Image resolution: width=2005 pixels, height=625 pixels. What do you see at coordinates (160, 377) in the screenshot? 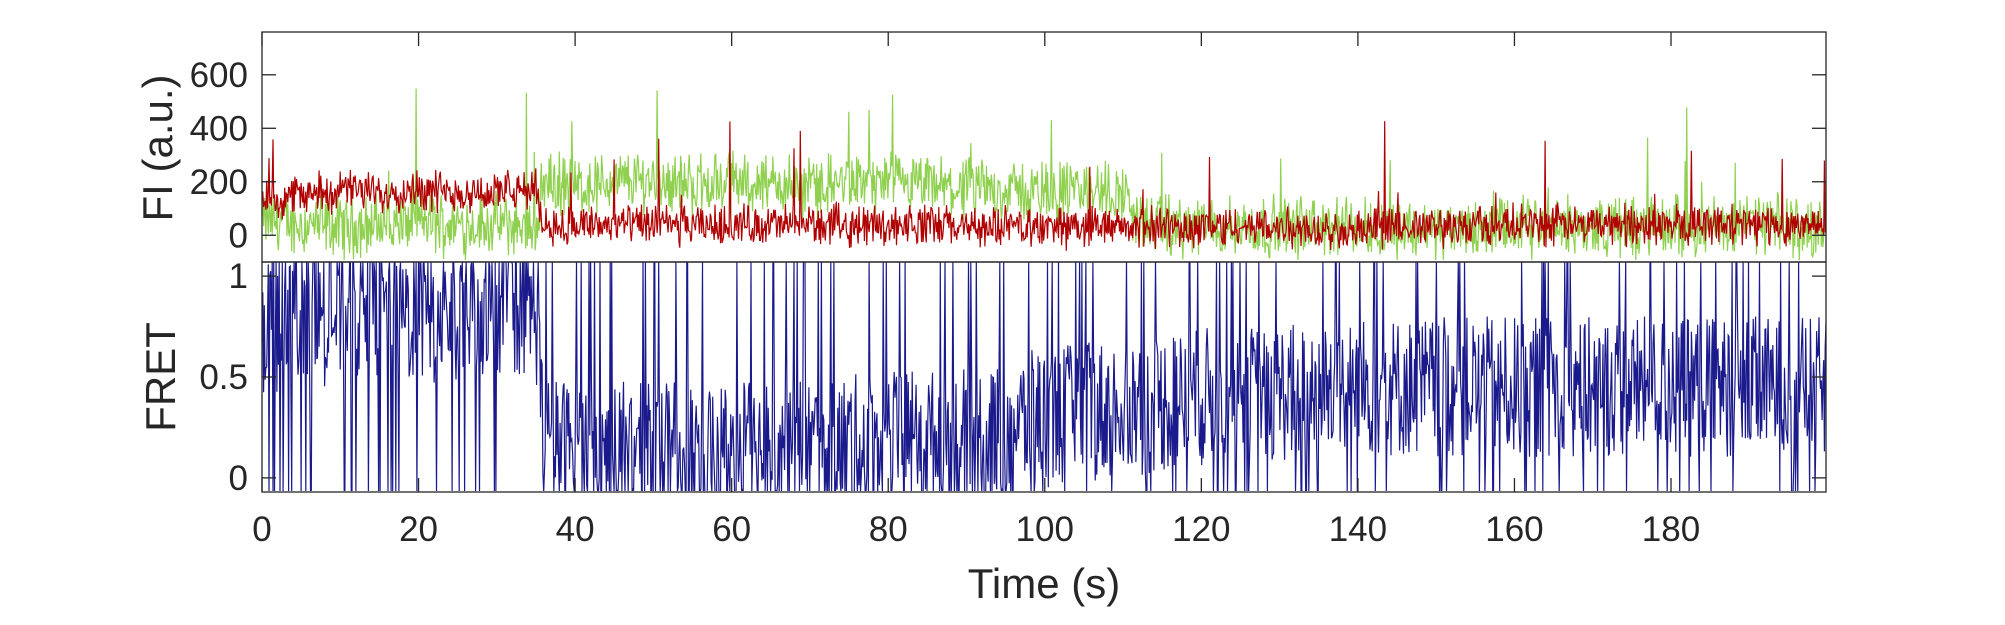
I see `fret-y-axis-label: FRET` at bounding box center [160, 377].